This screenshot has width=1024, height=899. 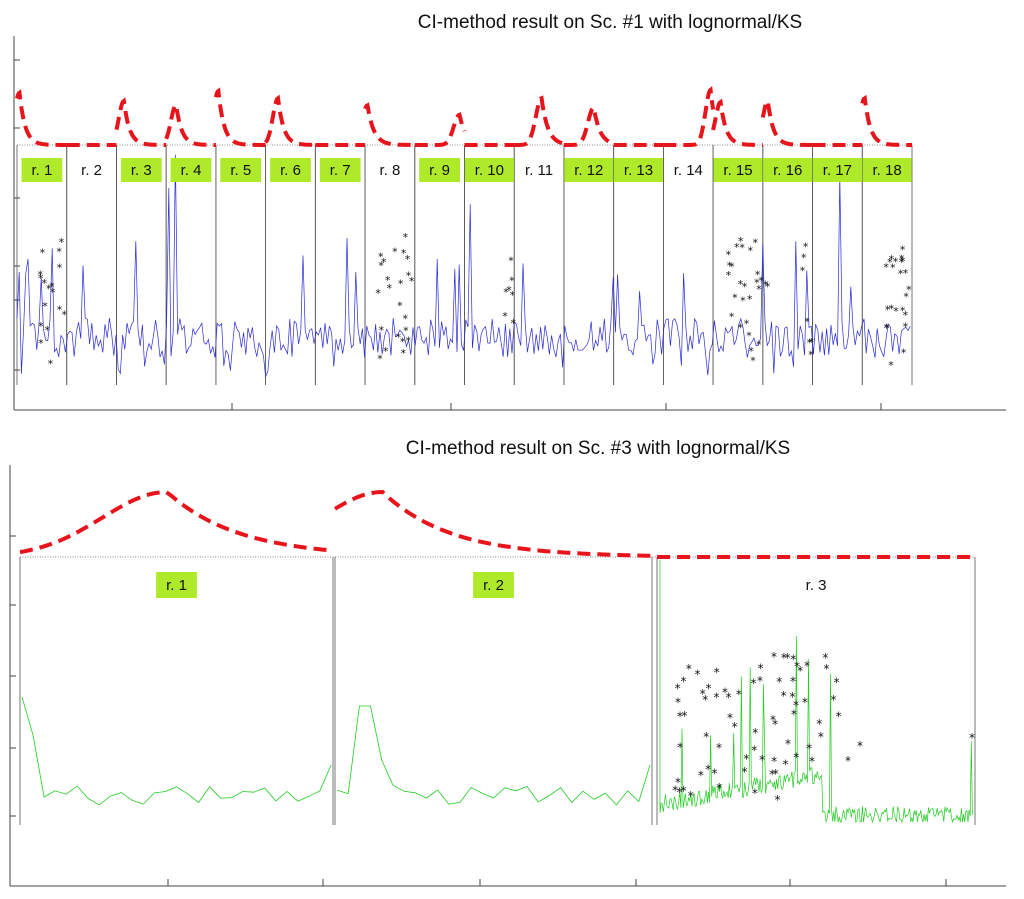 I want to click on region-label: r. 2, so click(x=91, y=170).